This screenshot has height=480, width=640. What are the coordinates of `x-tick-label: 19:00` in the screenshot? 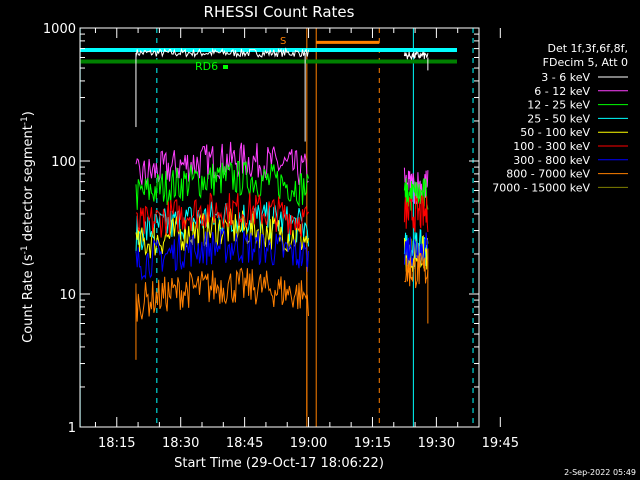 It's located at (308, 443).